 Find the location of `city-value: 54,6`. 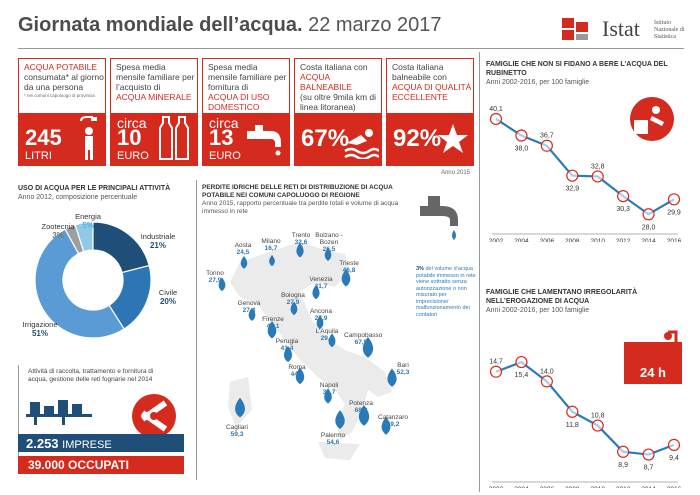

city-value: 54,6 is located at coordinates (333, 442).